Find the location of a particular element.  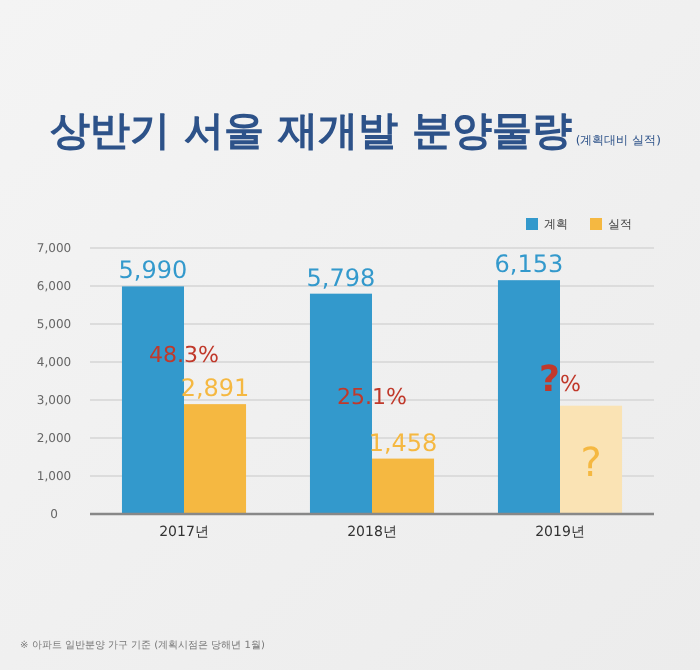

data-label: 5,990 is located at coordinates (153, 270).